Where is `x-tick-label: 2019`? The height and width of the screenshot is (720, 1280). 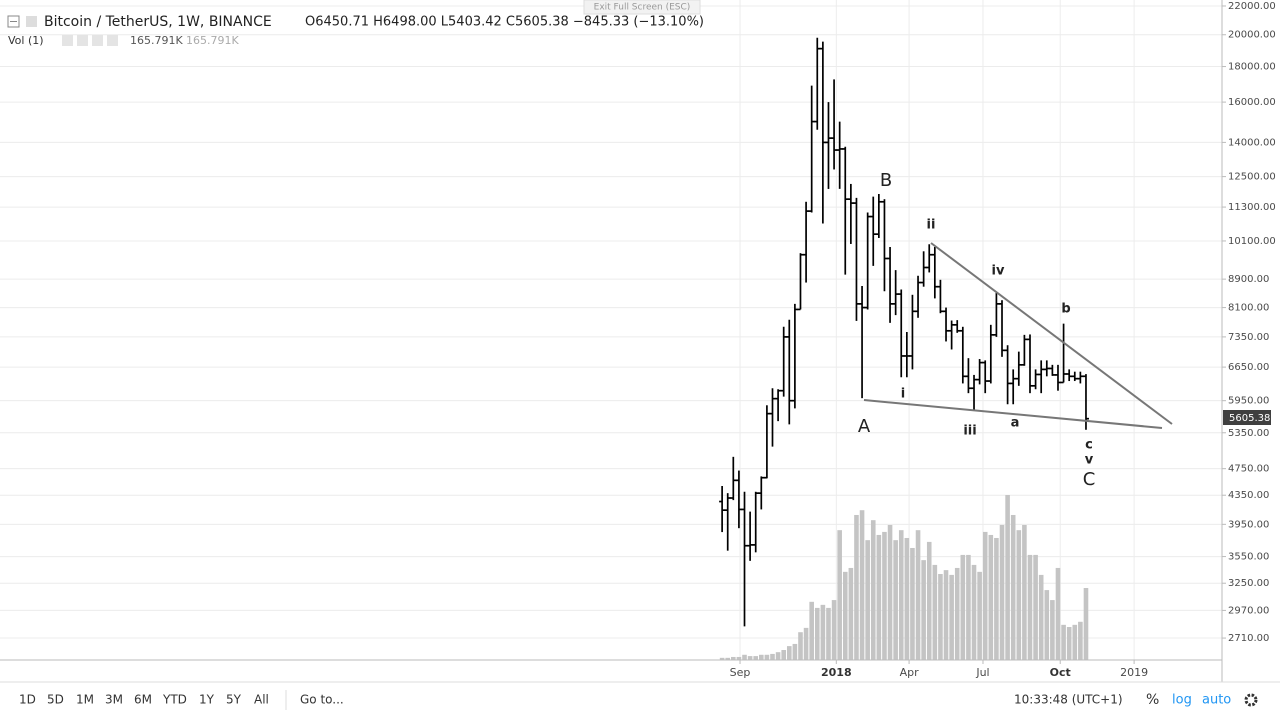 x-tick-label: 2019 is located at coordinates (1134, 672).